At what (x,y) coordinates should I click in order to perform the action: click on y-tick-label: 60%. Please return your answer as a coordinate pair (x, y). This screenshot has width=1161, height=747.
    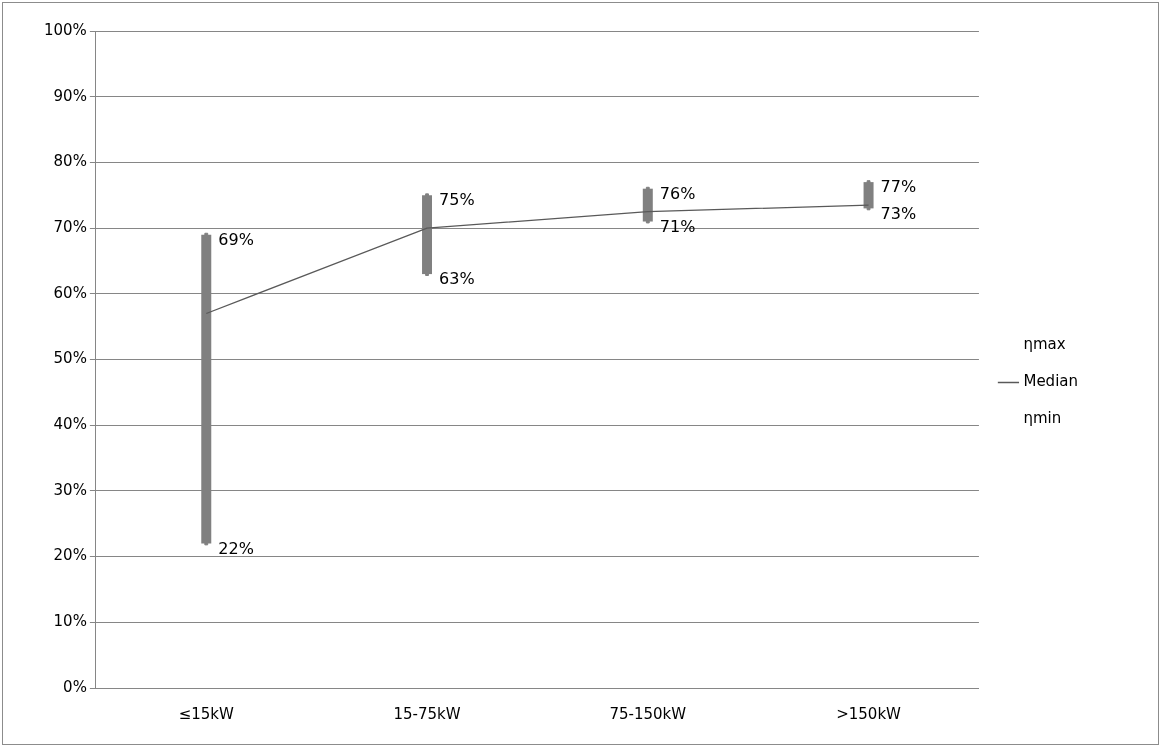
    Looking at the image, I should click on (70, 292).